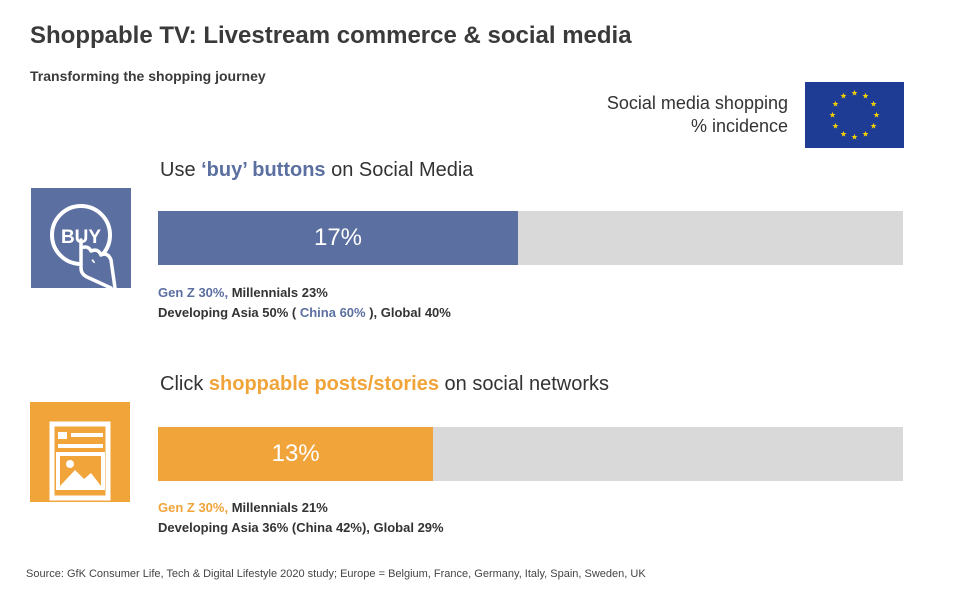  Describe the element at coordinates (148, 76) in the screenshot. I see `chart-subtitle: Transforming the shopping journey` at that location.